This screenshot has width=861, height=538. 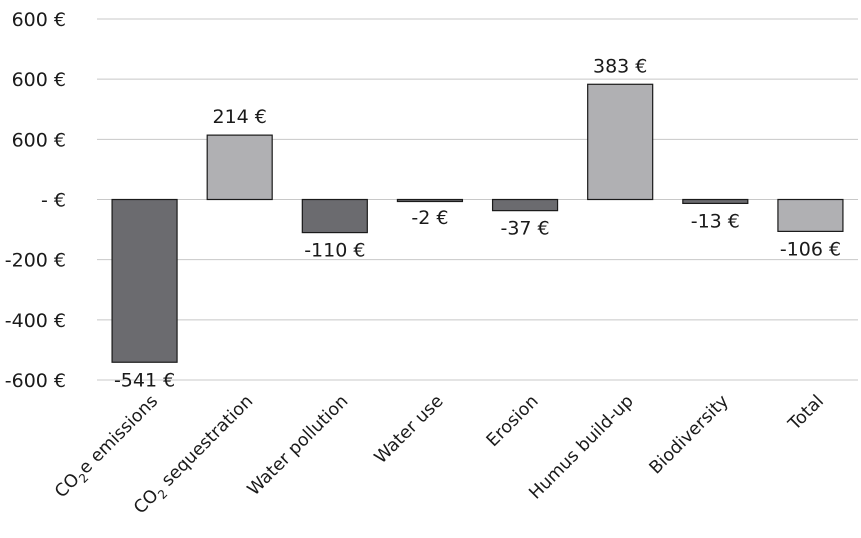 I want to click on data-label: -2 €, so click(x=429, y=218).